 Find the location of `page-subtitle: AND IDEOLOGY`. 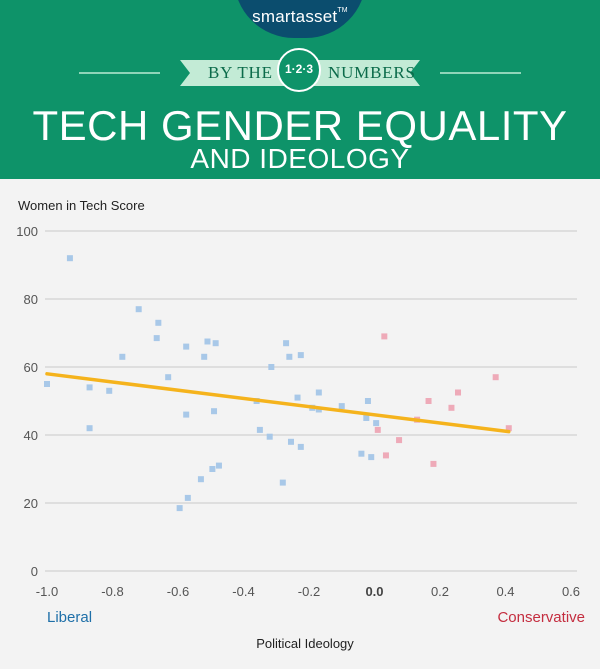

page-subtitle: AND IDEOLOGY is located at coordinates (300, 158).